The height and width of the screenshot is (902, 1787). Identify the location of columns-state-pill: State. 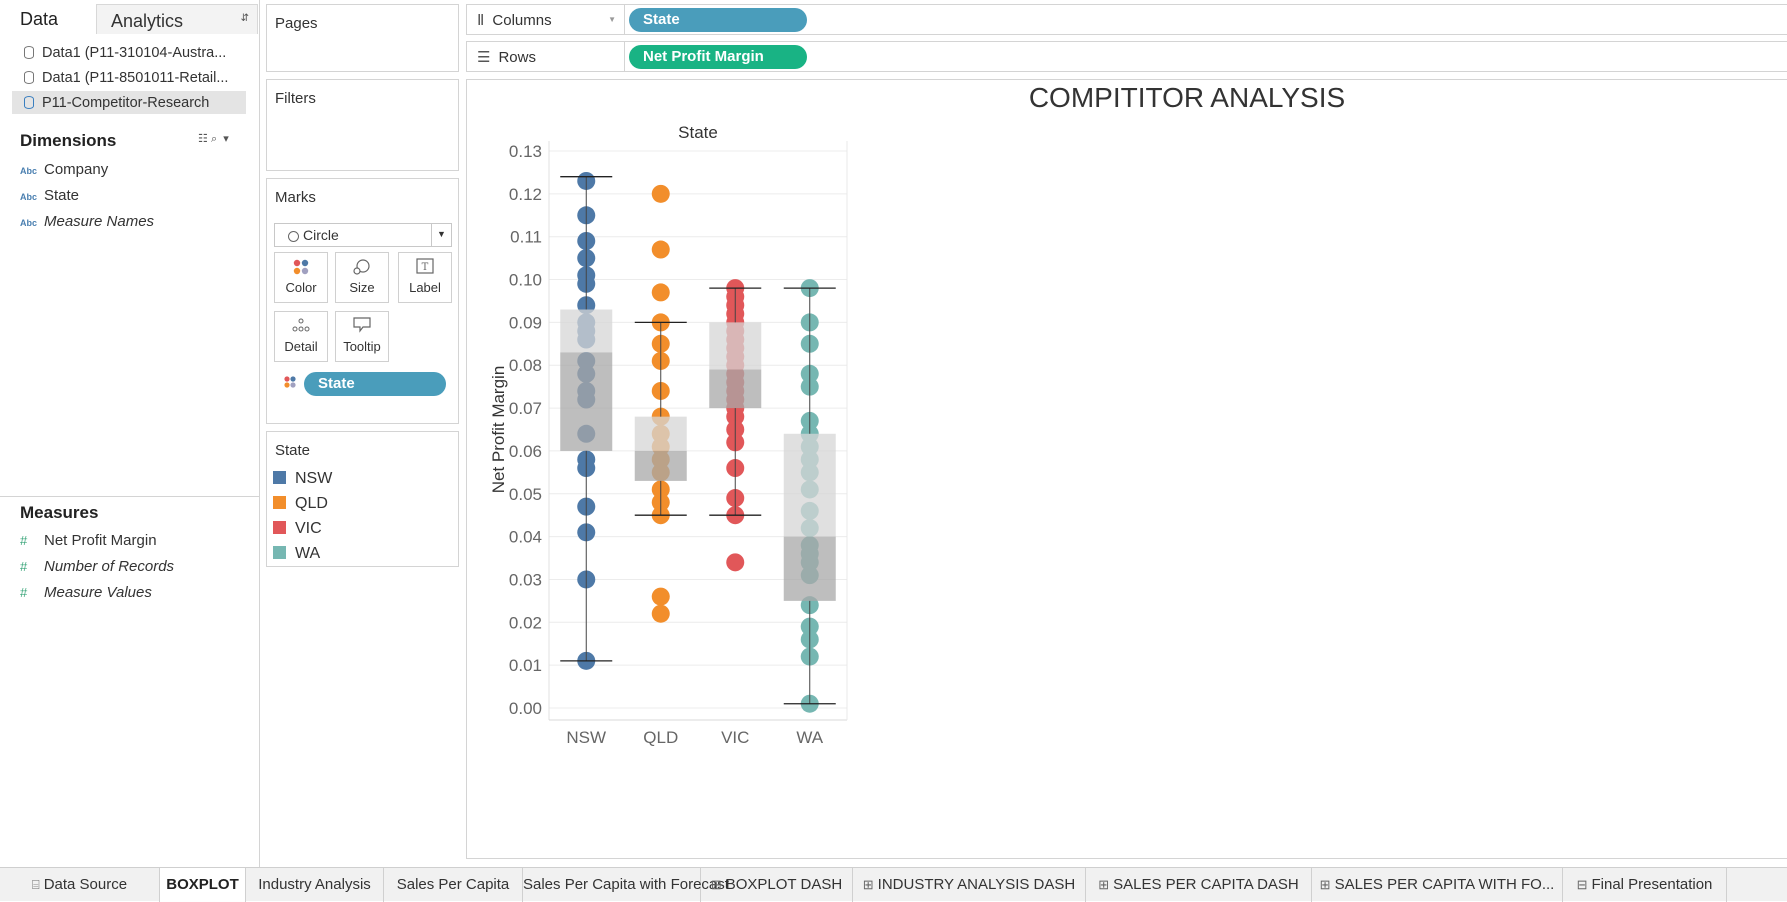
(718, 20).